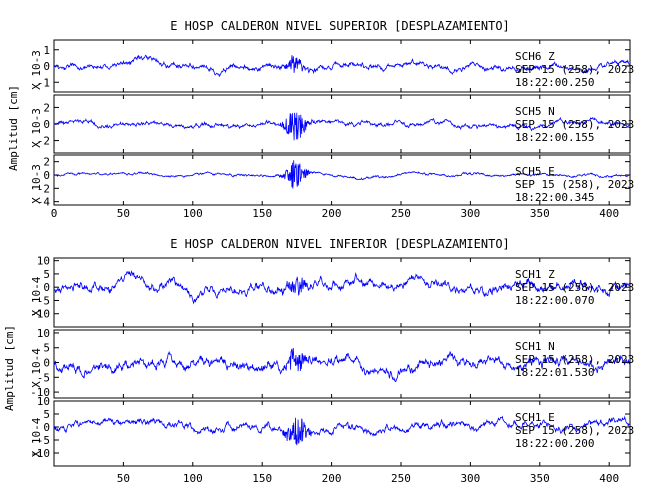  Describe the element at coordinates (554, 300) in the screenshot. I see `time-label: 18:22:00.070` at that location.